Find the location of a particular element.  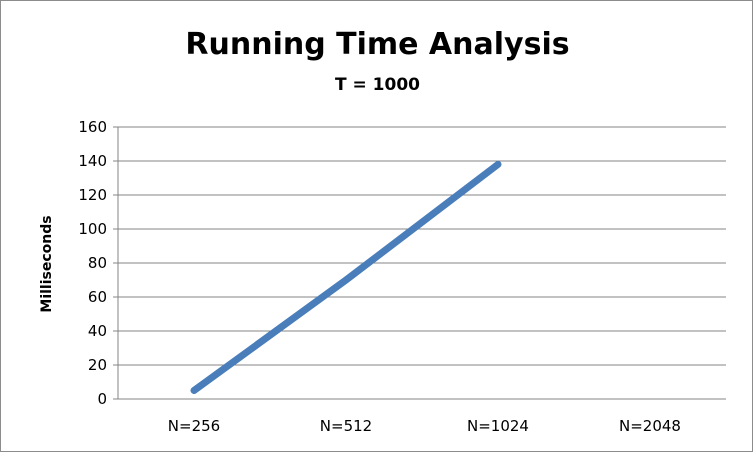

y-tick-label: 20 is located at coordinates (97, 365).